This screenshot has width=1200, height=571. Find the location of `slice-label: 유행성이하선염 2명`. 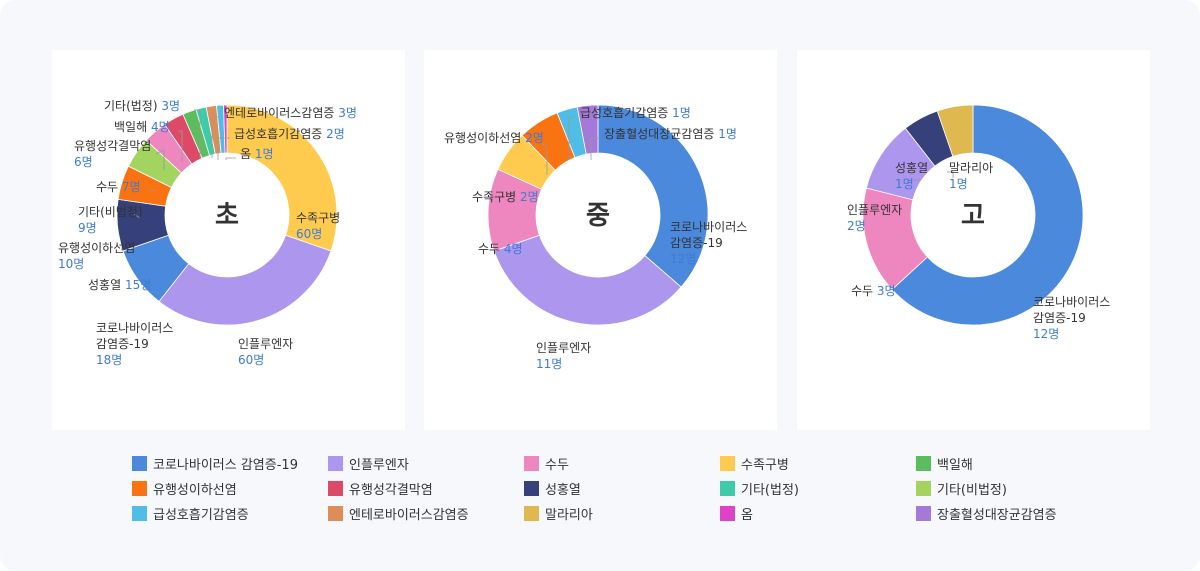

slice-label: 유행성이하선염 2명 is located at coordinates (494, 137).